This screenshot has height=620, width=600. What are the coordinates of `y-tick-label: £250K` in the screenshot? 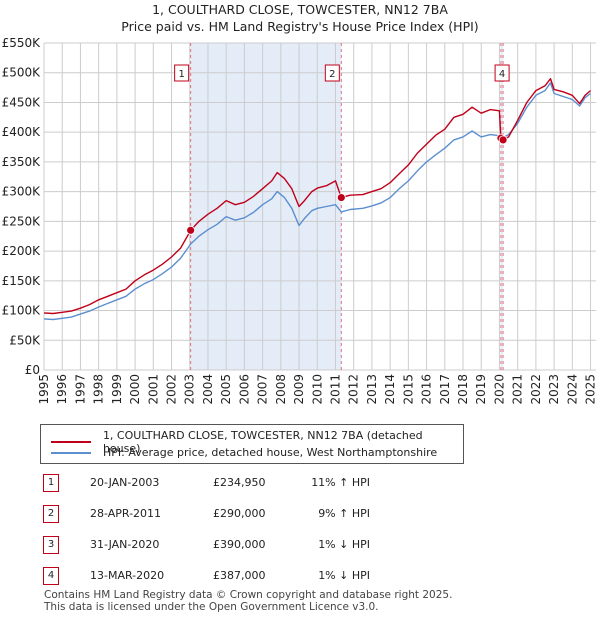 It's located at (22, 221).